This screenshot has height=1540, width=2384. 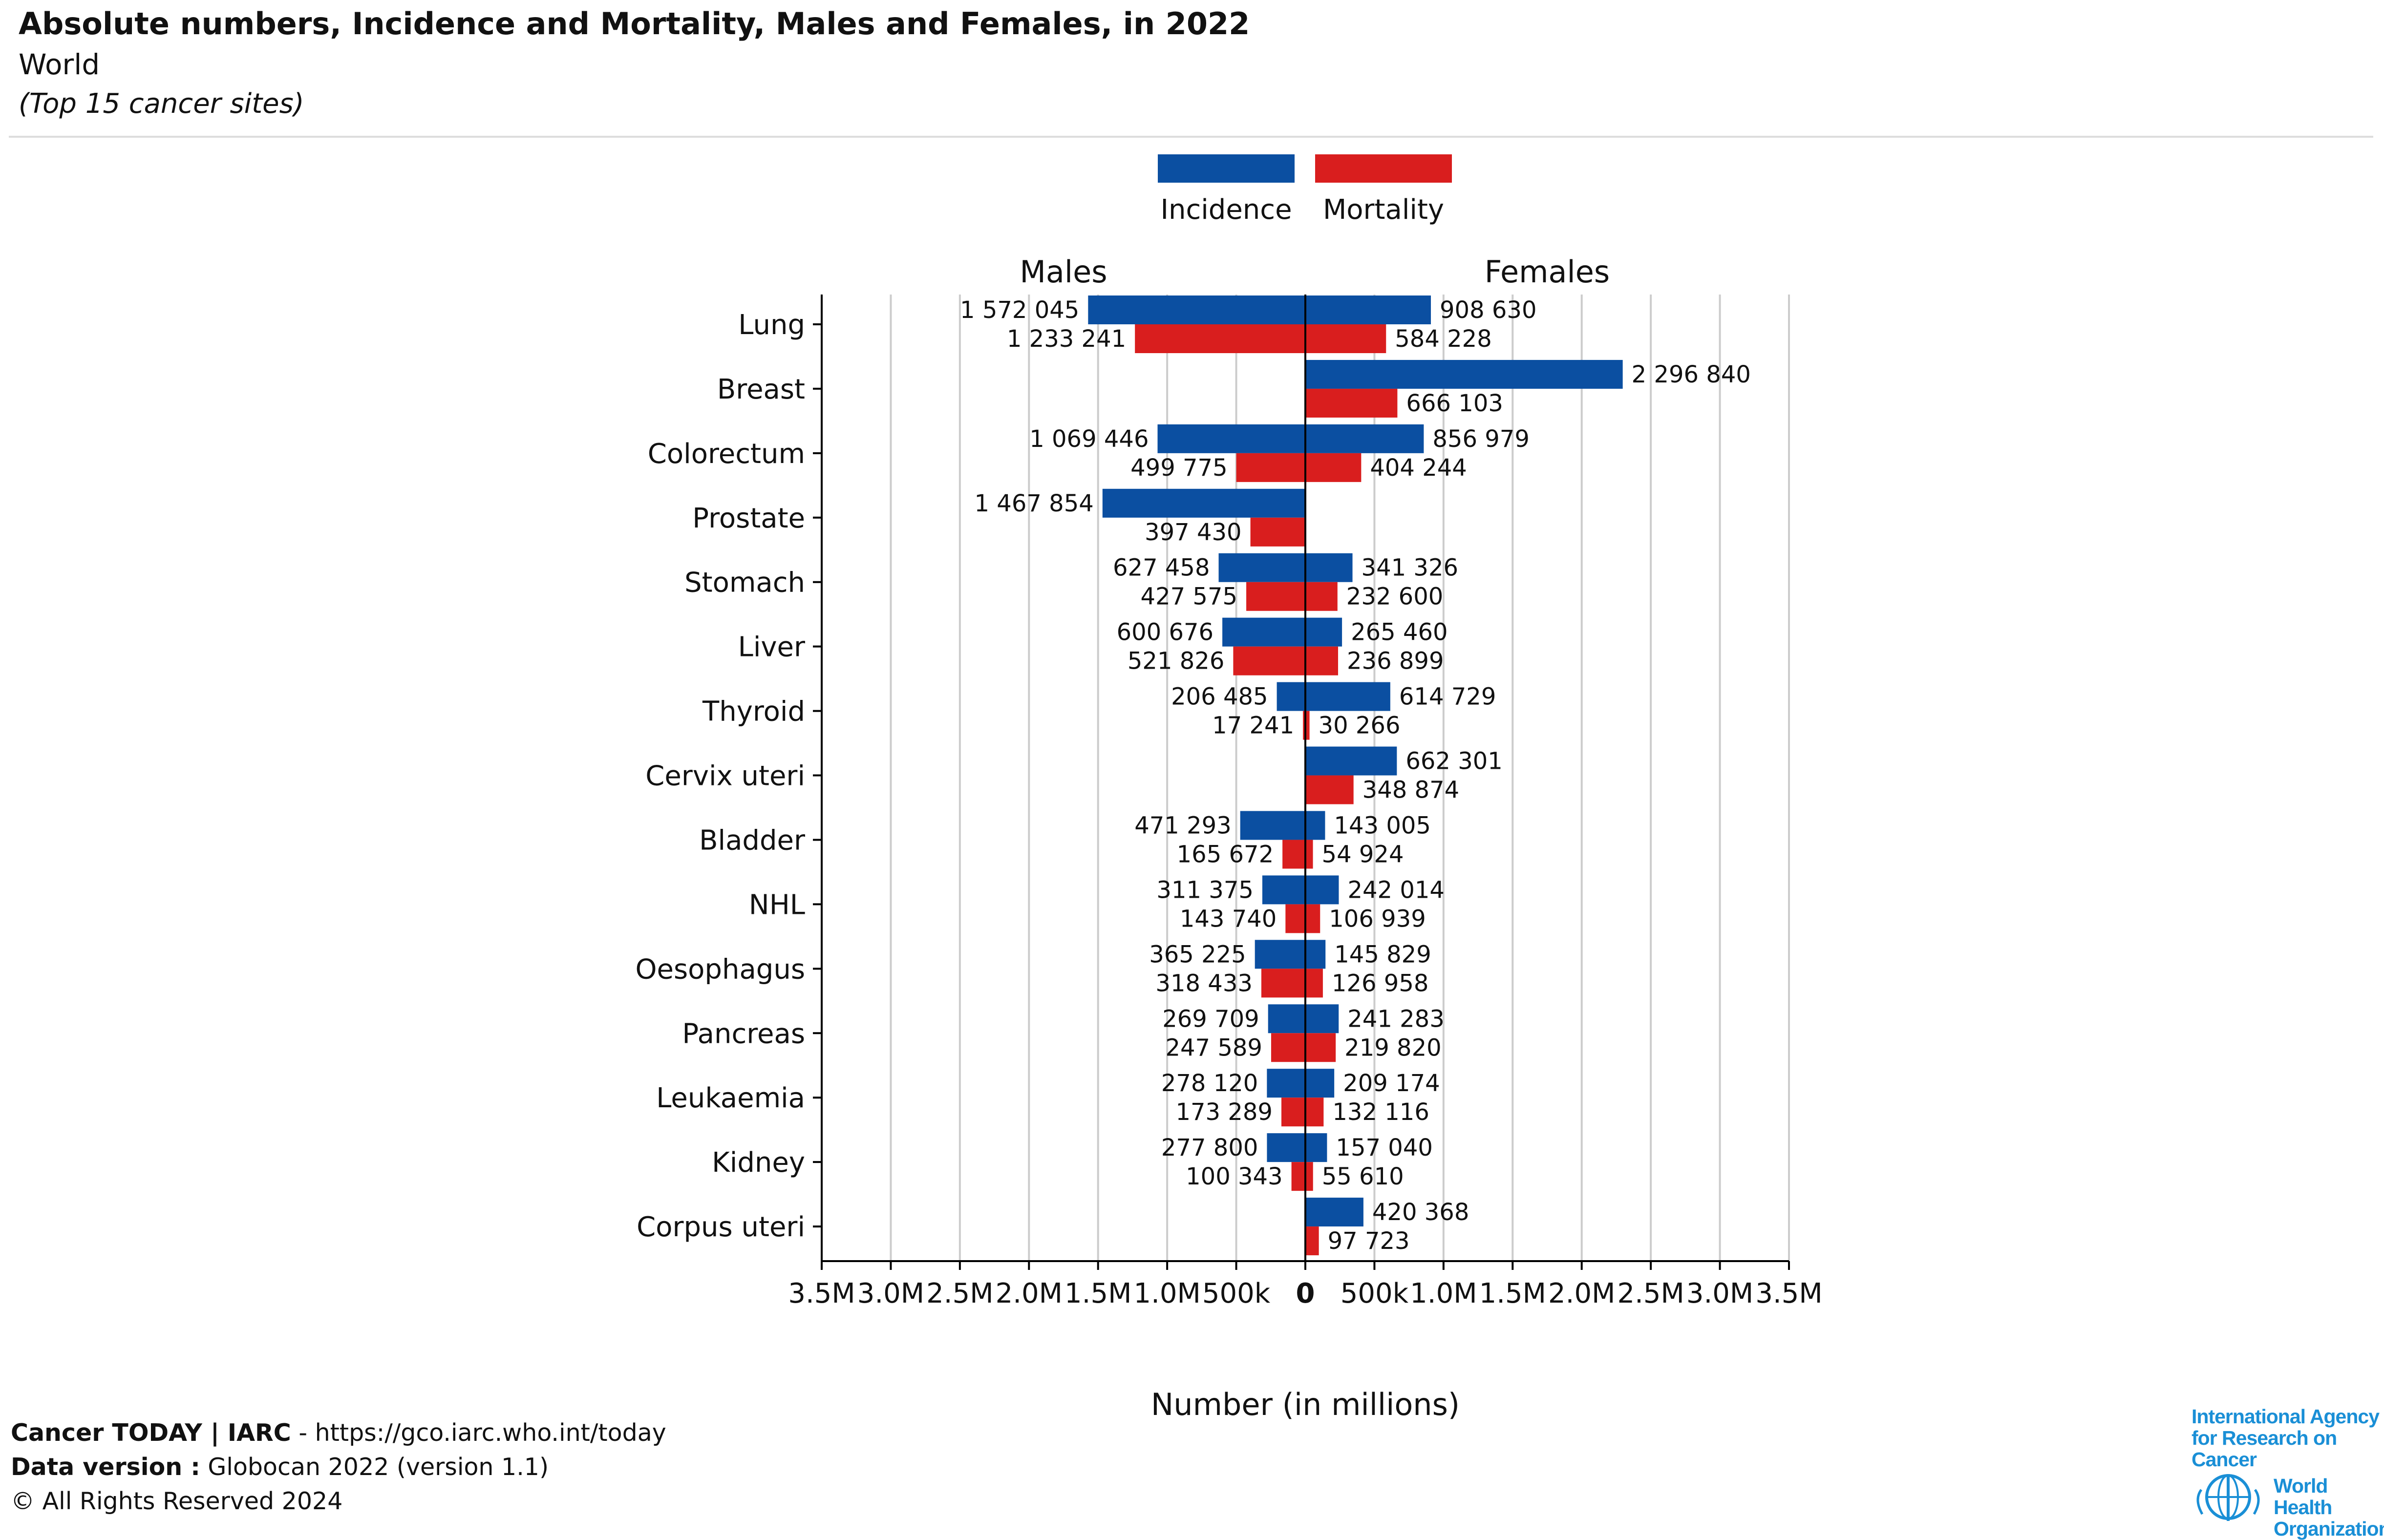 What do you see at coordinates (744, 583) in the screenshot?
I see `category-label: Stomach` at bounding box center [744, 583].